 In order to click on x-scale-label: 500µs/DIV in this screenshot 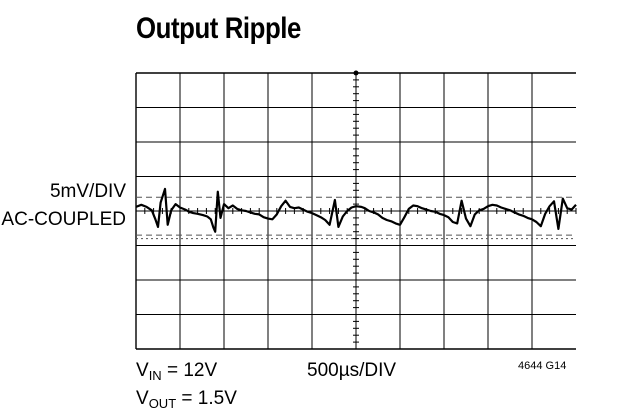, I will do `click(352, 370)`.